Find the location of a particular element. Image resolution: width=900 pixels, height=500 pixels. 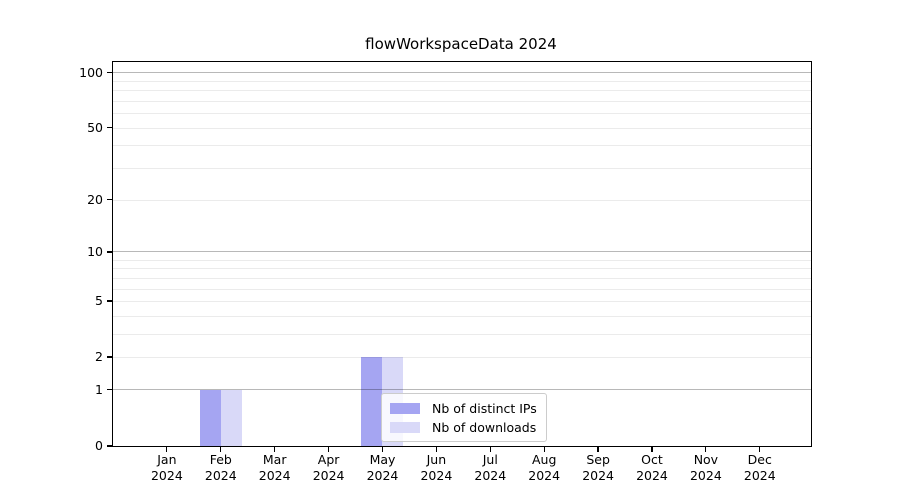

y-tick-label: 10 is located at coordinates (95, 251).